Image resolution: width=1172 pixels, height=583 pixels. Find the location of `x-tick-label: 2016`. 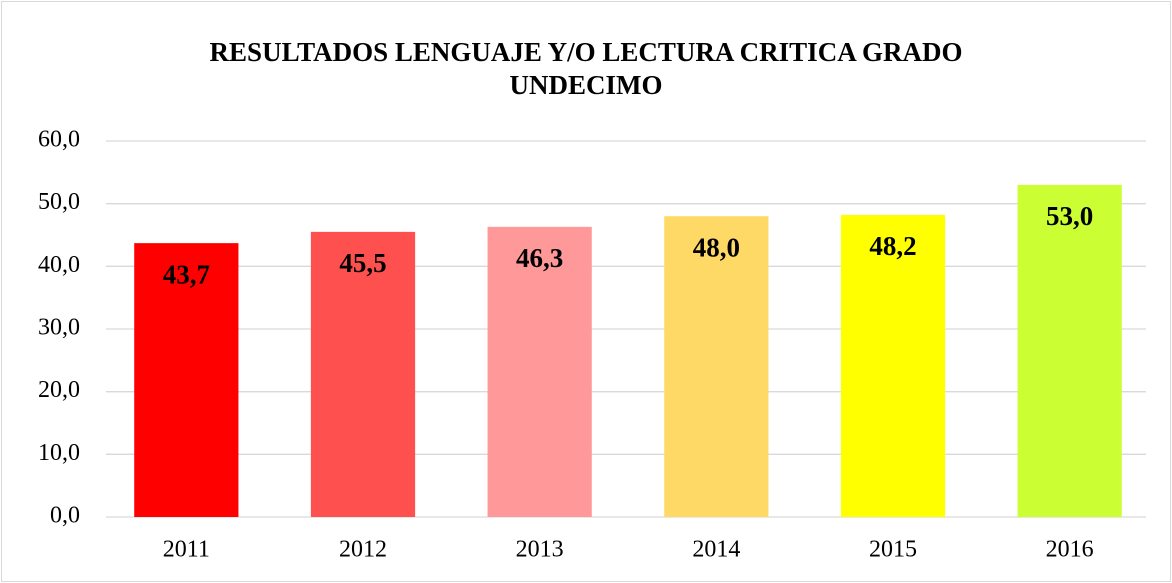

x-tick-label: 2016 is located at coordinates (1070, 550).